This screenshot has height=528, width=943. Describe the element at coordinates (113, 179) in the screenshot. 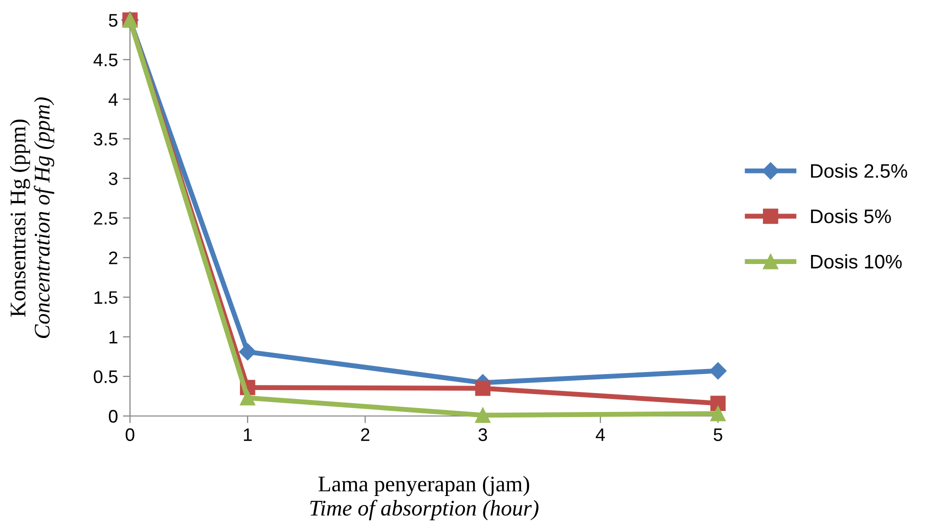

I see `y-tick-label: 3` at that location.